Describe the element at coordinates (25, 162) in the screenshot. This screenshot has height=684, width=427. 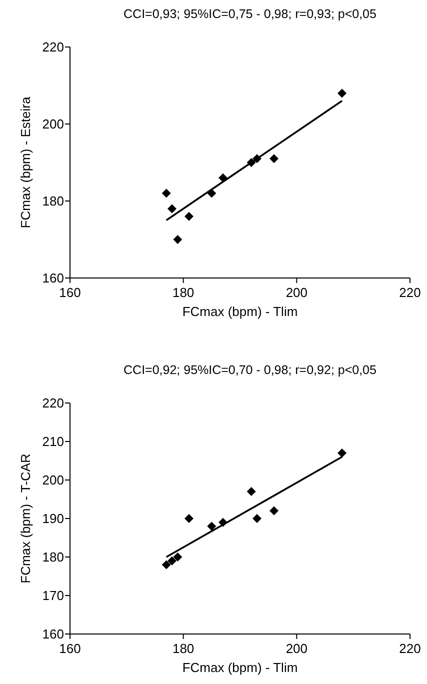
I see `y-axis-title: FCmax (bpm) - Esteira` at that location.